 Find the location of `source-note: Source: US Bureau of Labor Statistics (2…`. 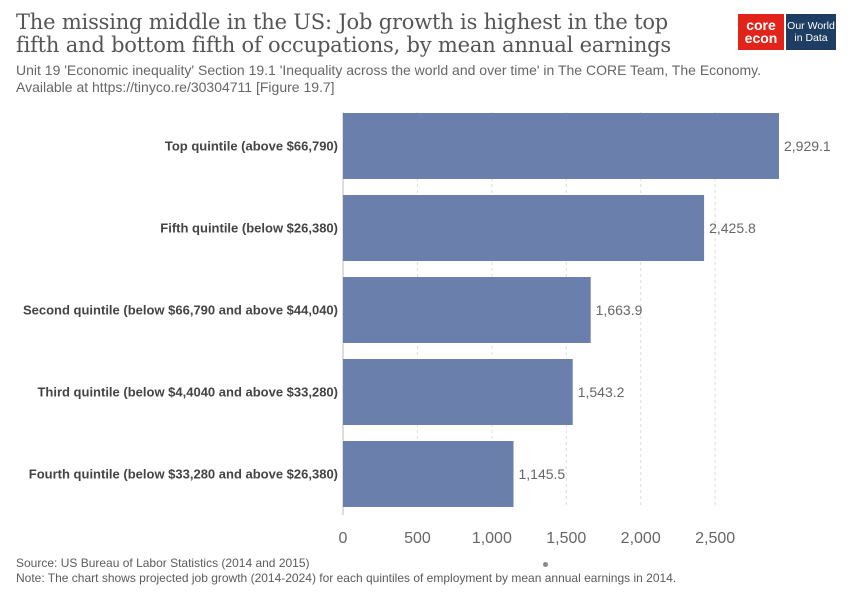

source-note: Source: US Bureau of Labor Statistics (2… is located at coordinates (163, 563).